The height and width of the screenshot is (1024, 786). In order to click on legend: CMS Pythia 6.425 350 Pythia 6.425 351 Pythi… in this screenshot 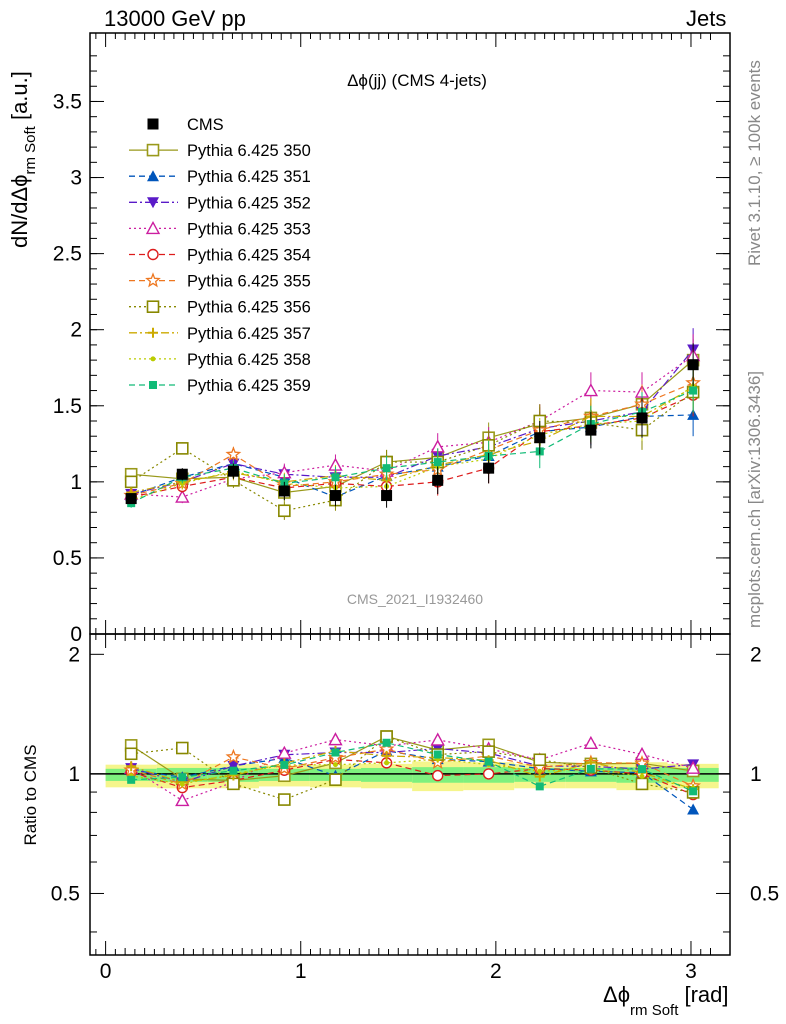, I will do `click(220, 255)`.